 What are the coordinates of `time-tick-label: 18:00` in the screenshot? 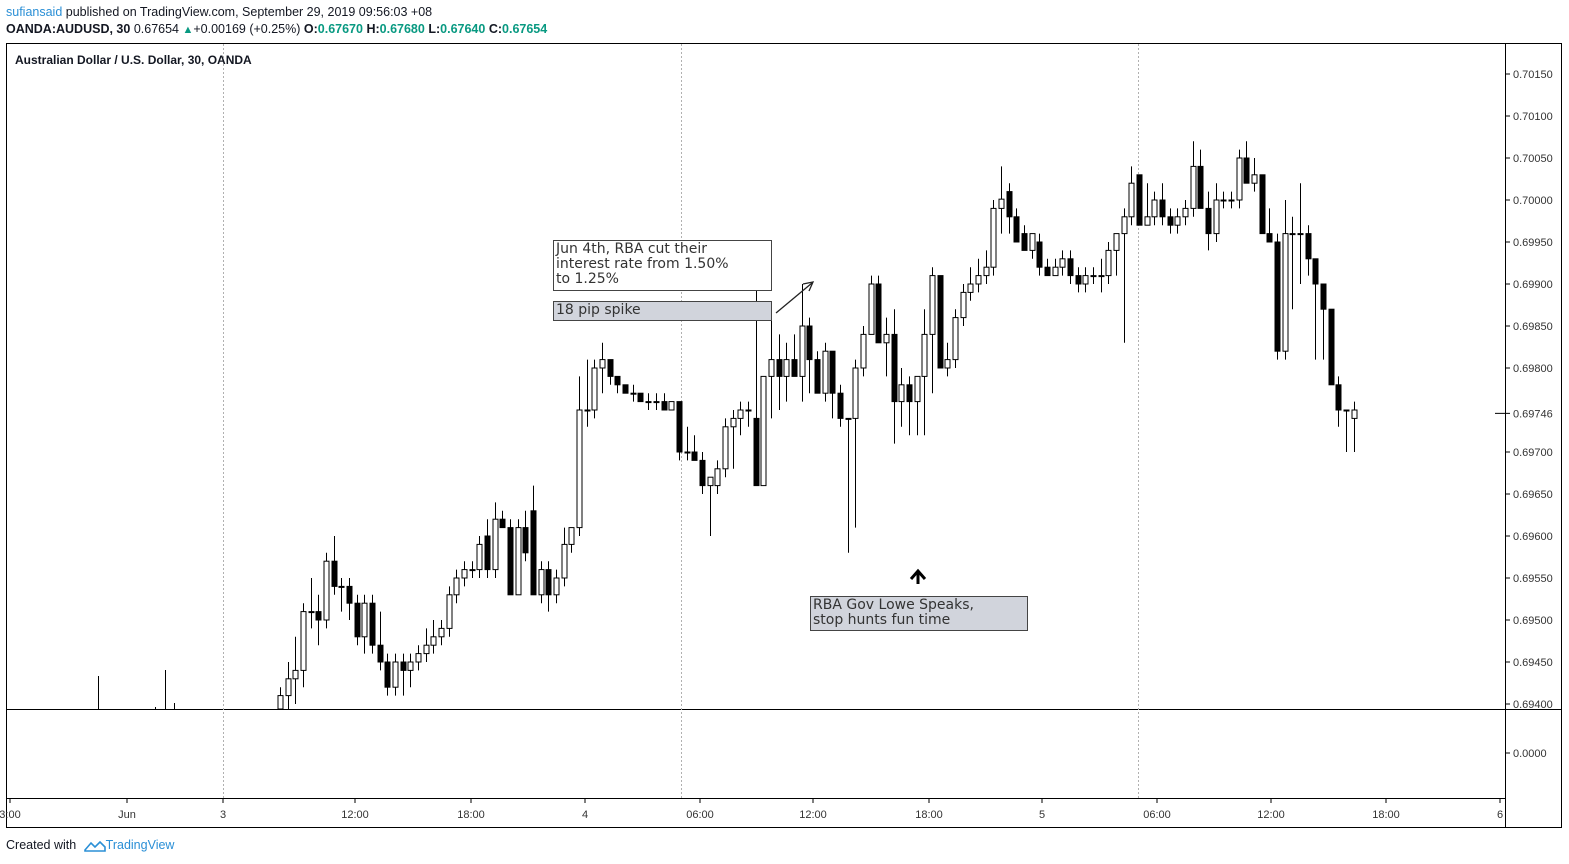 It's located at (1386, 815).